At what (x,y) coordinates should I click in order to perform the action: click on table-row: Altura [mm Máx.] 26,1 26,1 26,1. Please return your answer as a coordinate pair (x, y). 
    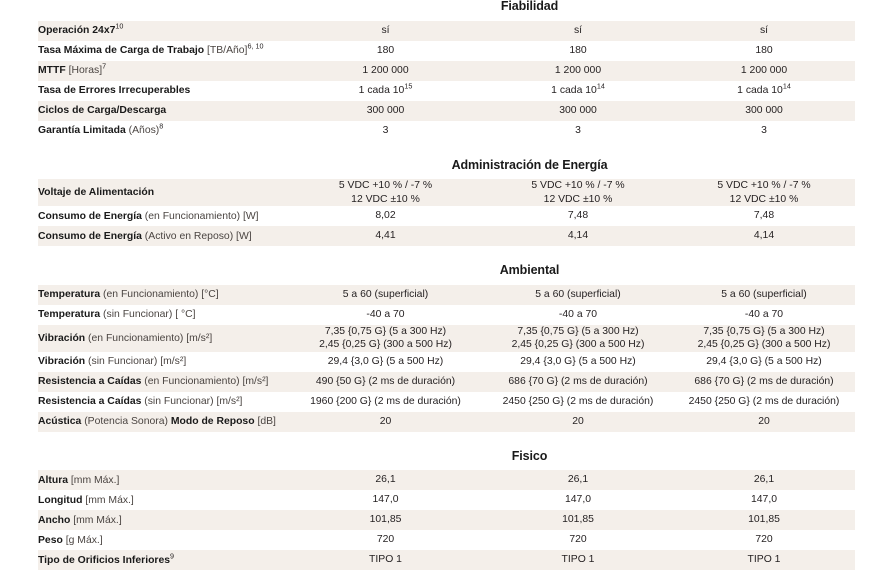
    Looking at the image, I should click on (446, 480).